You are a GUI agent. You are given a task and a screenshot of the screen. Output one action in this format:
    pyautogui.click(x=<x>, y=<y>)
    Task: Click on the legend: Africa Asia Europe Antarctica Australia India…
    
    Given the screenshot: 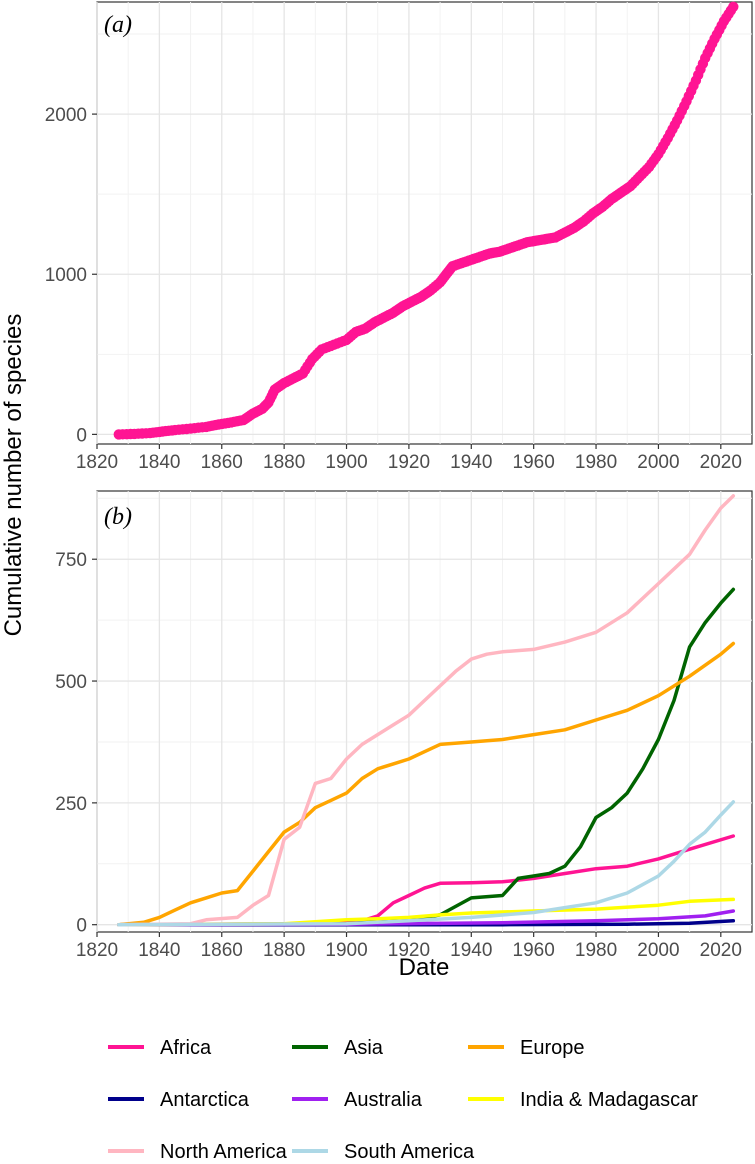 What is the action you would take?
    pyautogui.click(x=403, y=1100)
    